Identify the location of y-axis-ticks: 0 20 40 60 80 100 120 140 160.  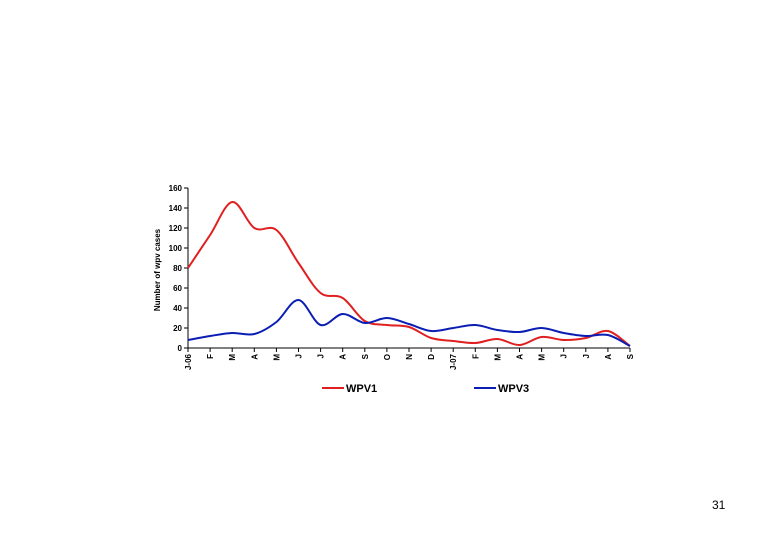
(178, 268).